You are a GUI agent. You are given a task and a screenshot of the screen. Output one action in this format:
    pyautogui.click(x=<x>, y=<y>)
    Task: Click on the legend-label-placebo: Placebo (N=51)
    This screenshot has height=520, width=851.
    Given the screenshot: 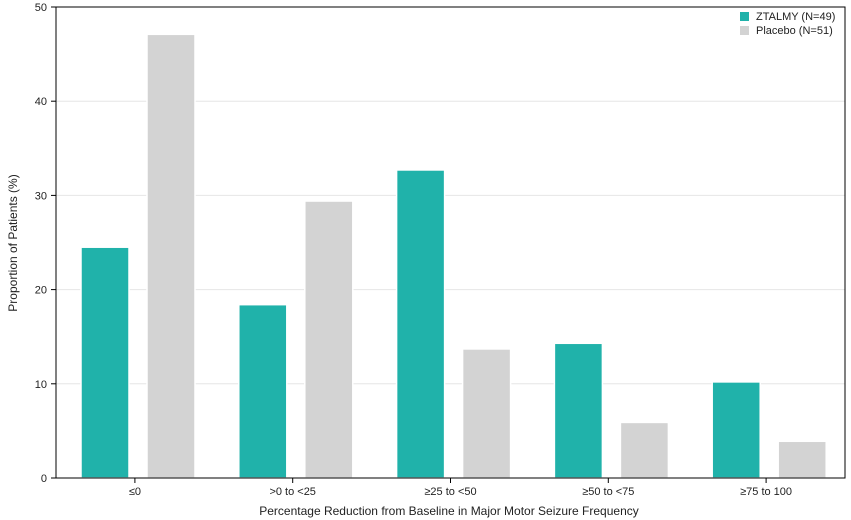 What is the action you would take?
    pyautogui.click(x=794, y=31)
    